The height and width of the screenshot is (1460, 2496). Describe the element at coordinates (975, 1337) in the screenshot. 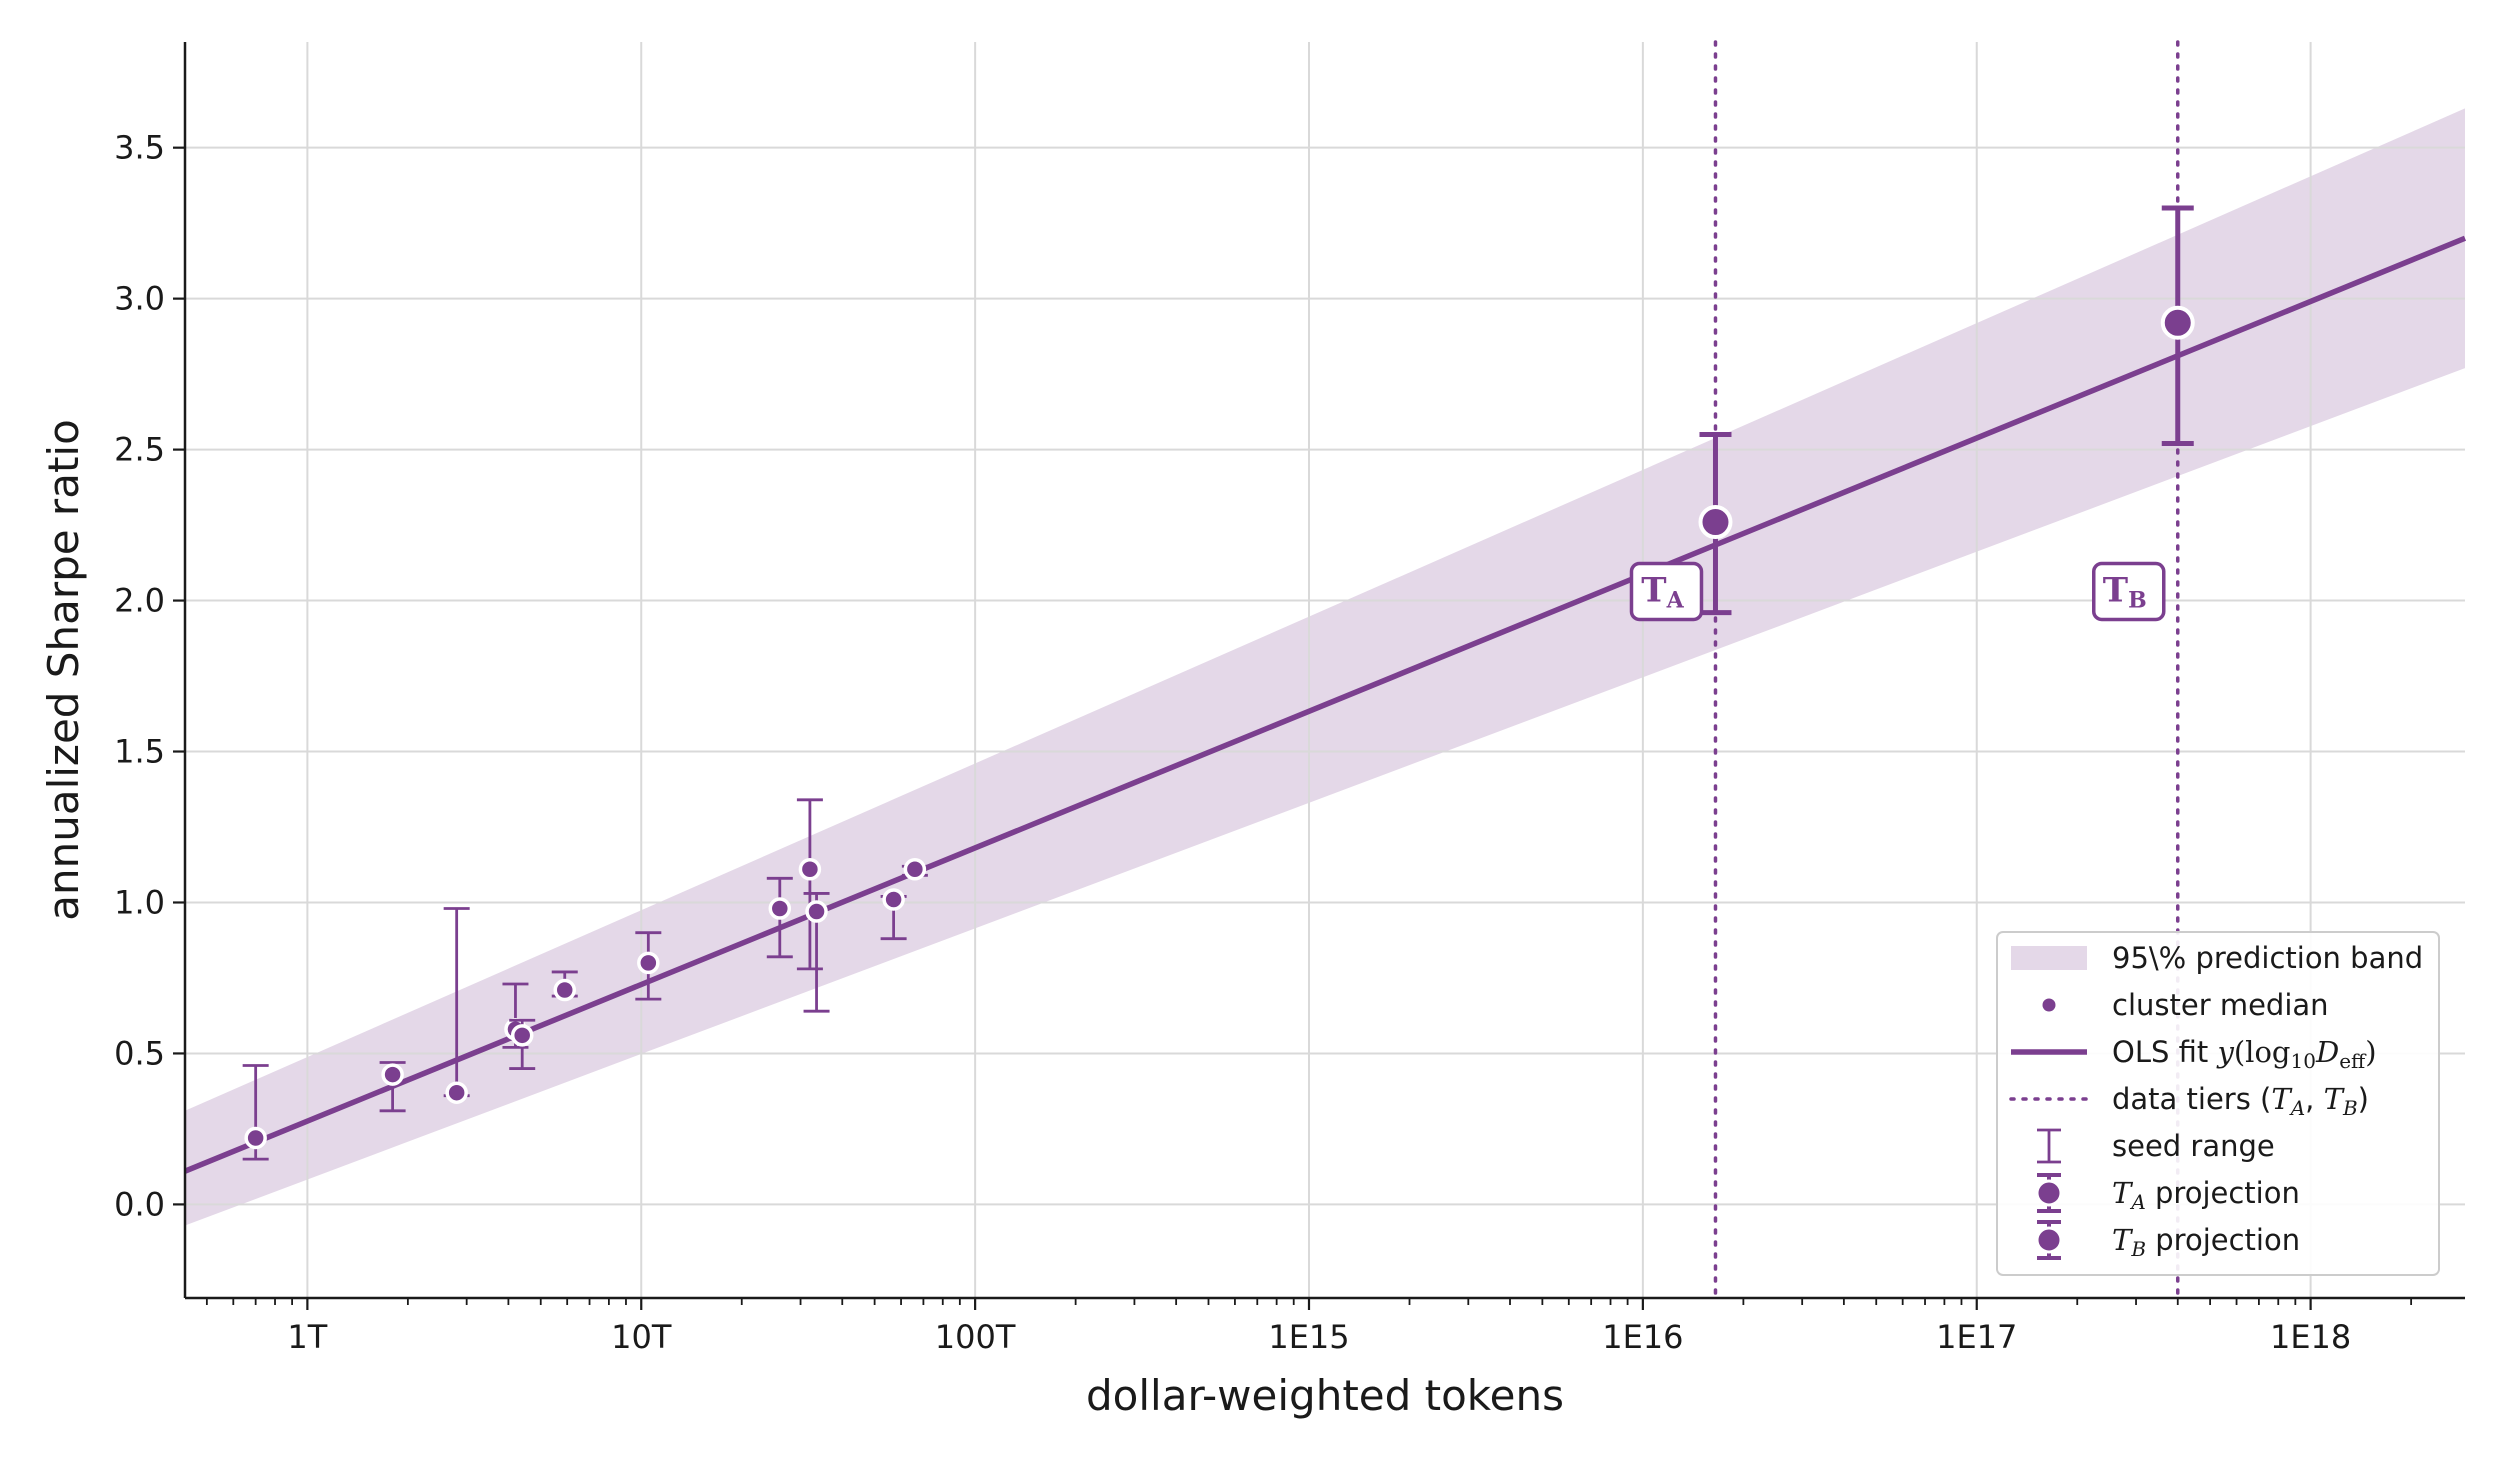

I see `x-tick-label: 100T` at that location.